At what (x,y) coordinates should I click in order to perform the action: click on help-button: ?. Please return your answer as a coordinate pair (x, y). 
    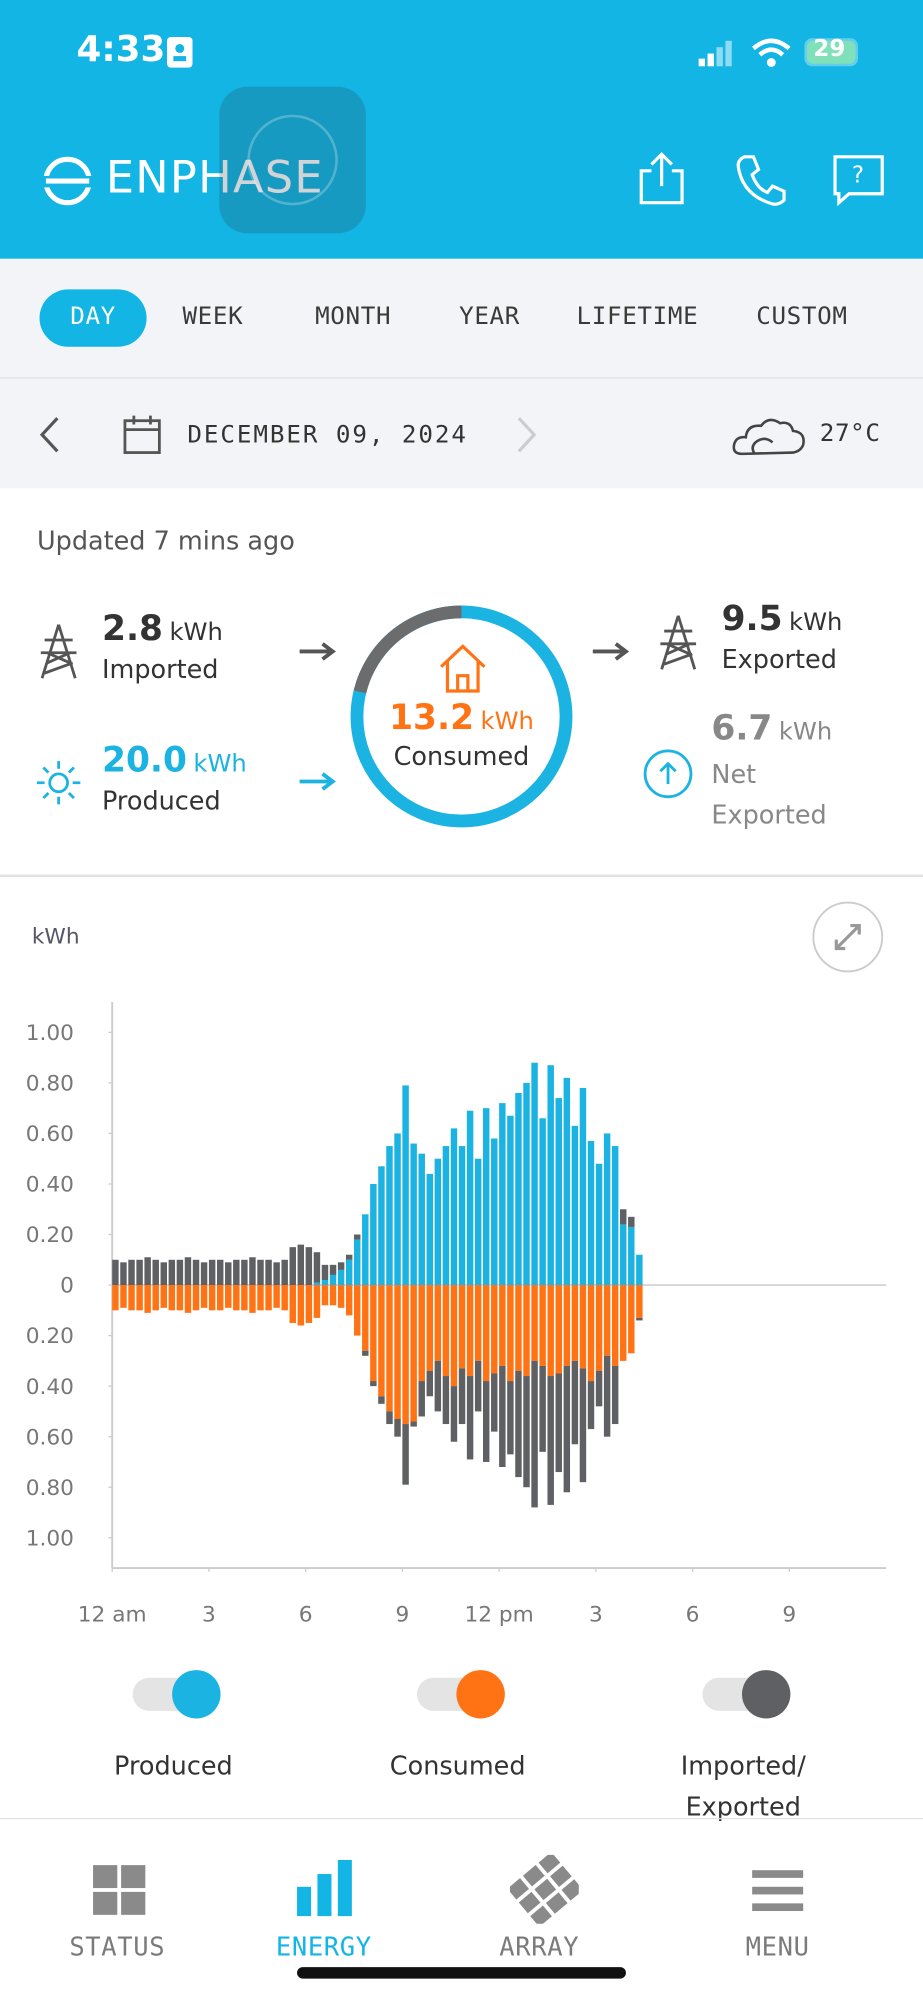
    Looking at the image, I should click on (859, 180).